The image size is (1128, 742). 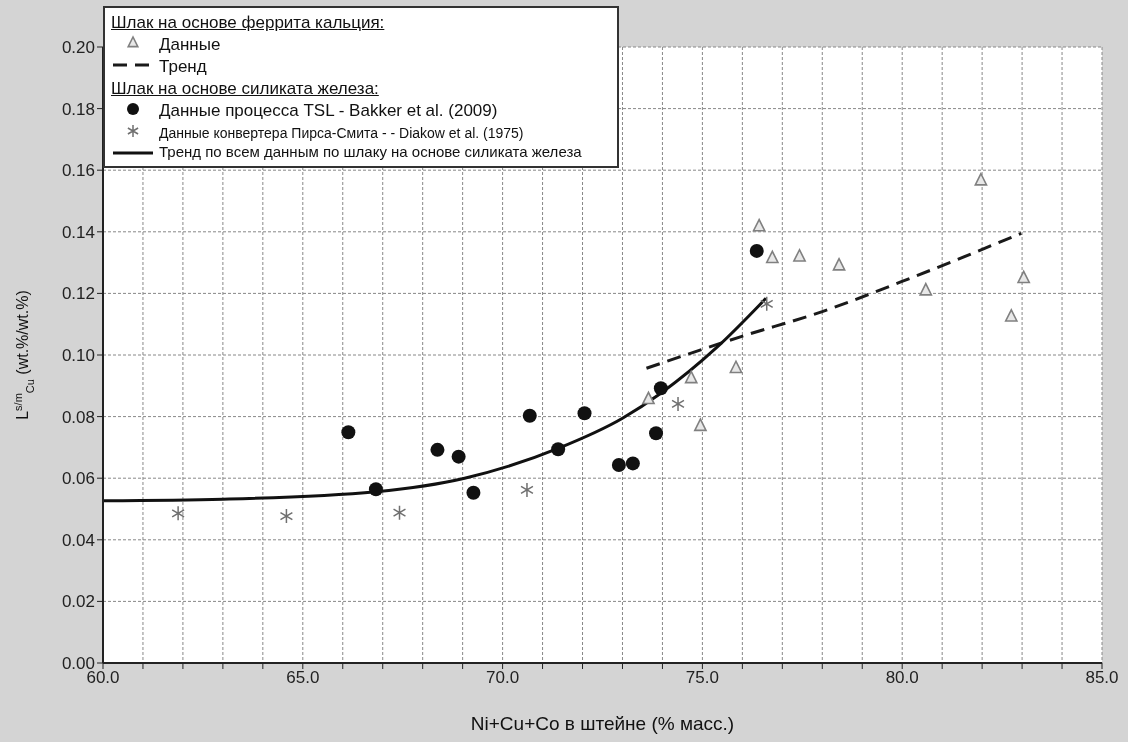 I want to click on x-tick-label: 70.0, so click(x=503, y=678).